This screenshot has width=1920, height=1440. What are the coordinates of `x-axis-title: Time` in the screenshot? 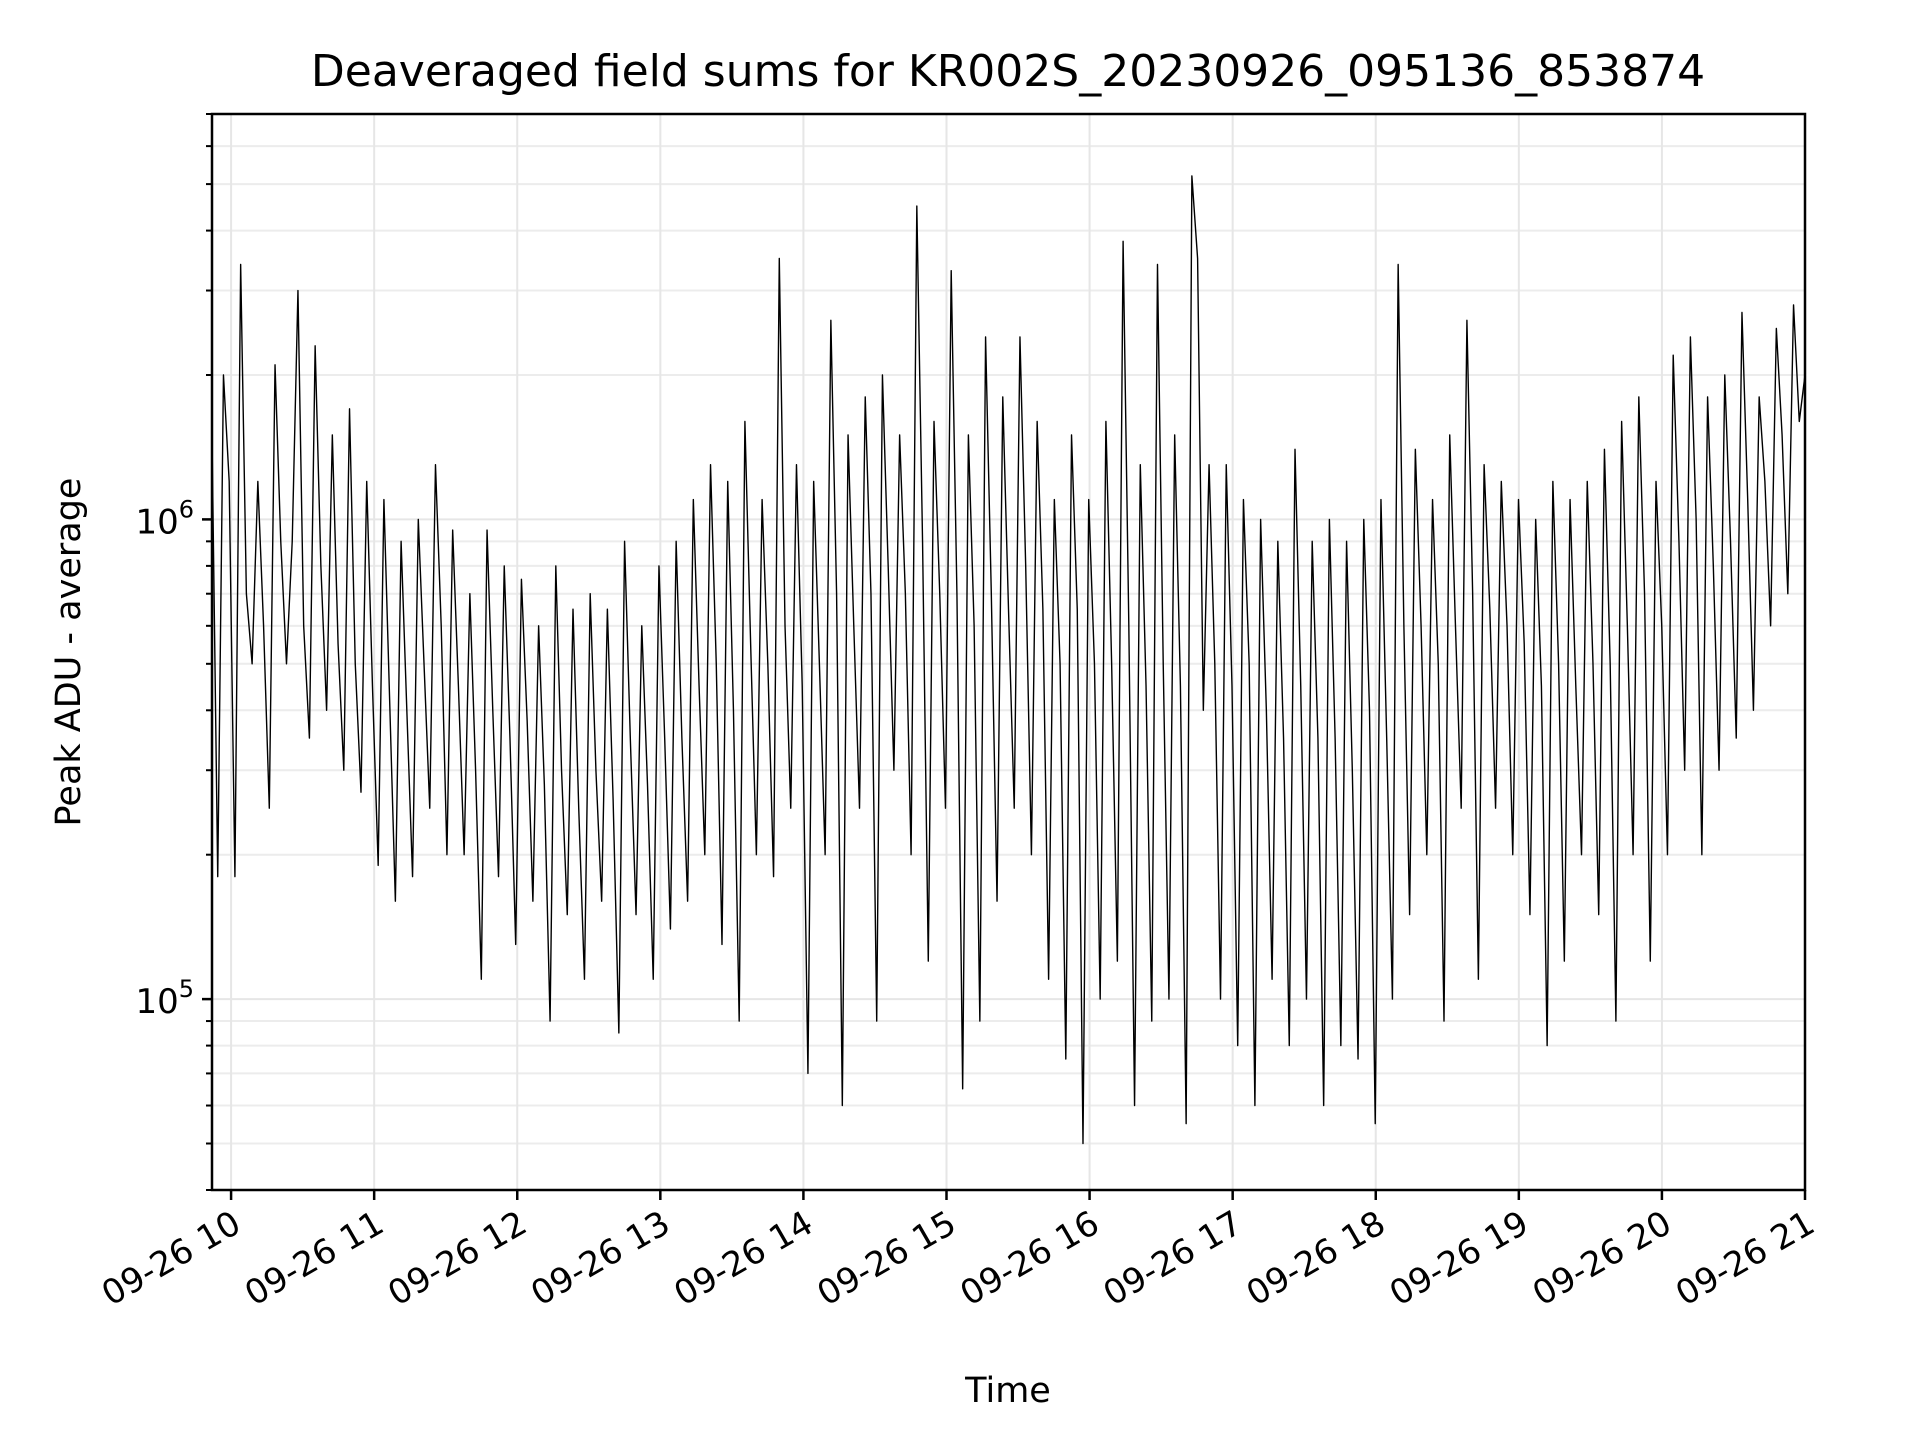 It's located at (1007, 1391).